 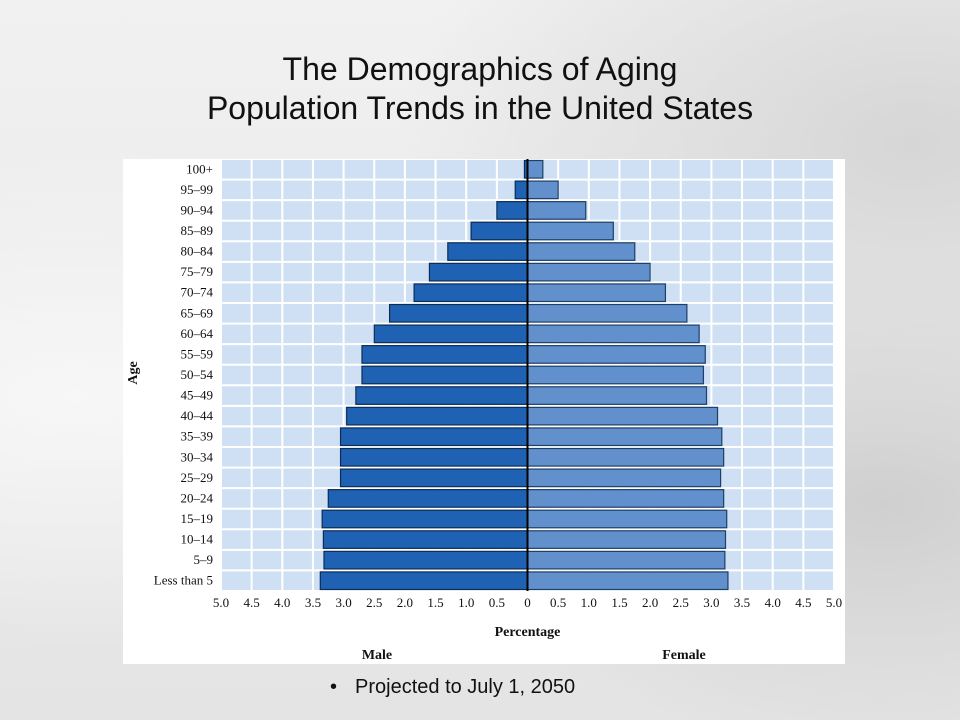 What do you see at coordinates (183, 580) in the screenshot?
I see `age-tick-label: Less than 5` at bounding box center [183, 580].